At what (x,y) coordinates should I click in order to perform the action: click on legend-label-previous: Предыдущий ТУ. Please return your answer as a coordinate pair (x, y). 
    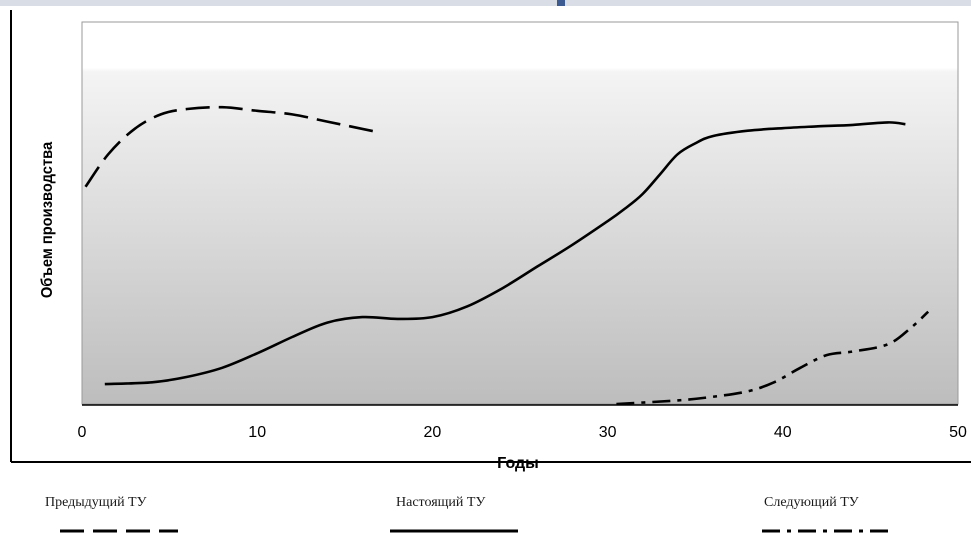
    Looking at the image, I should click on (96, 502).